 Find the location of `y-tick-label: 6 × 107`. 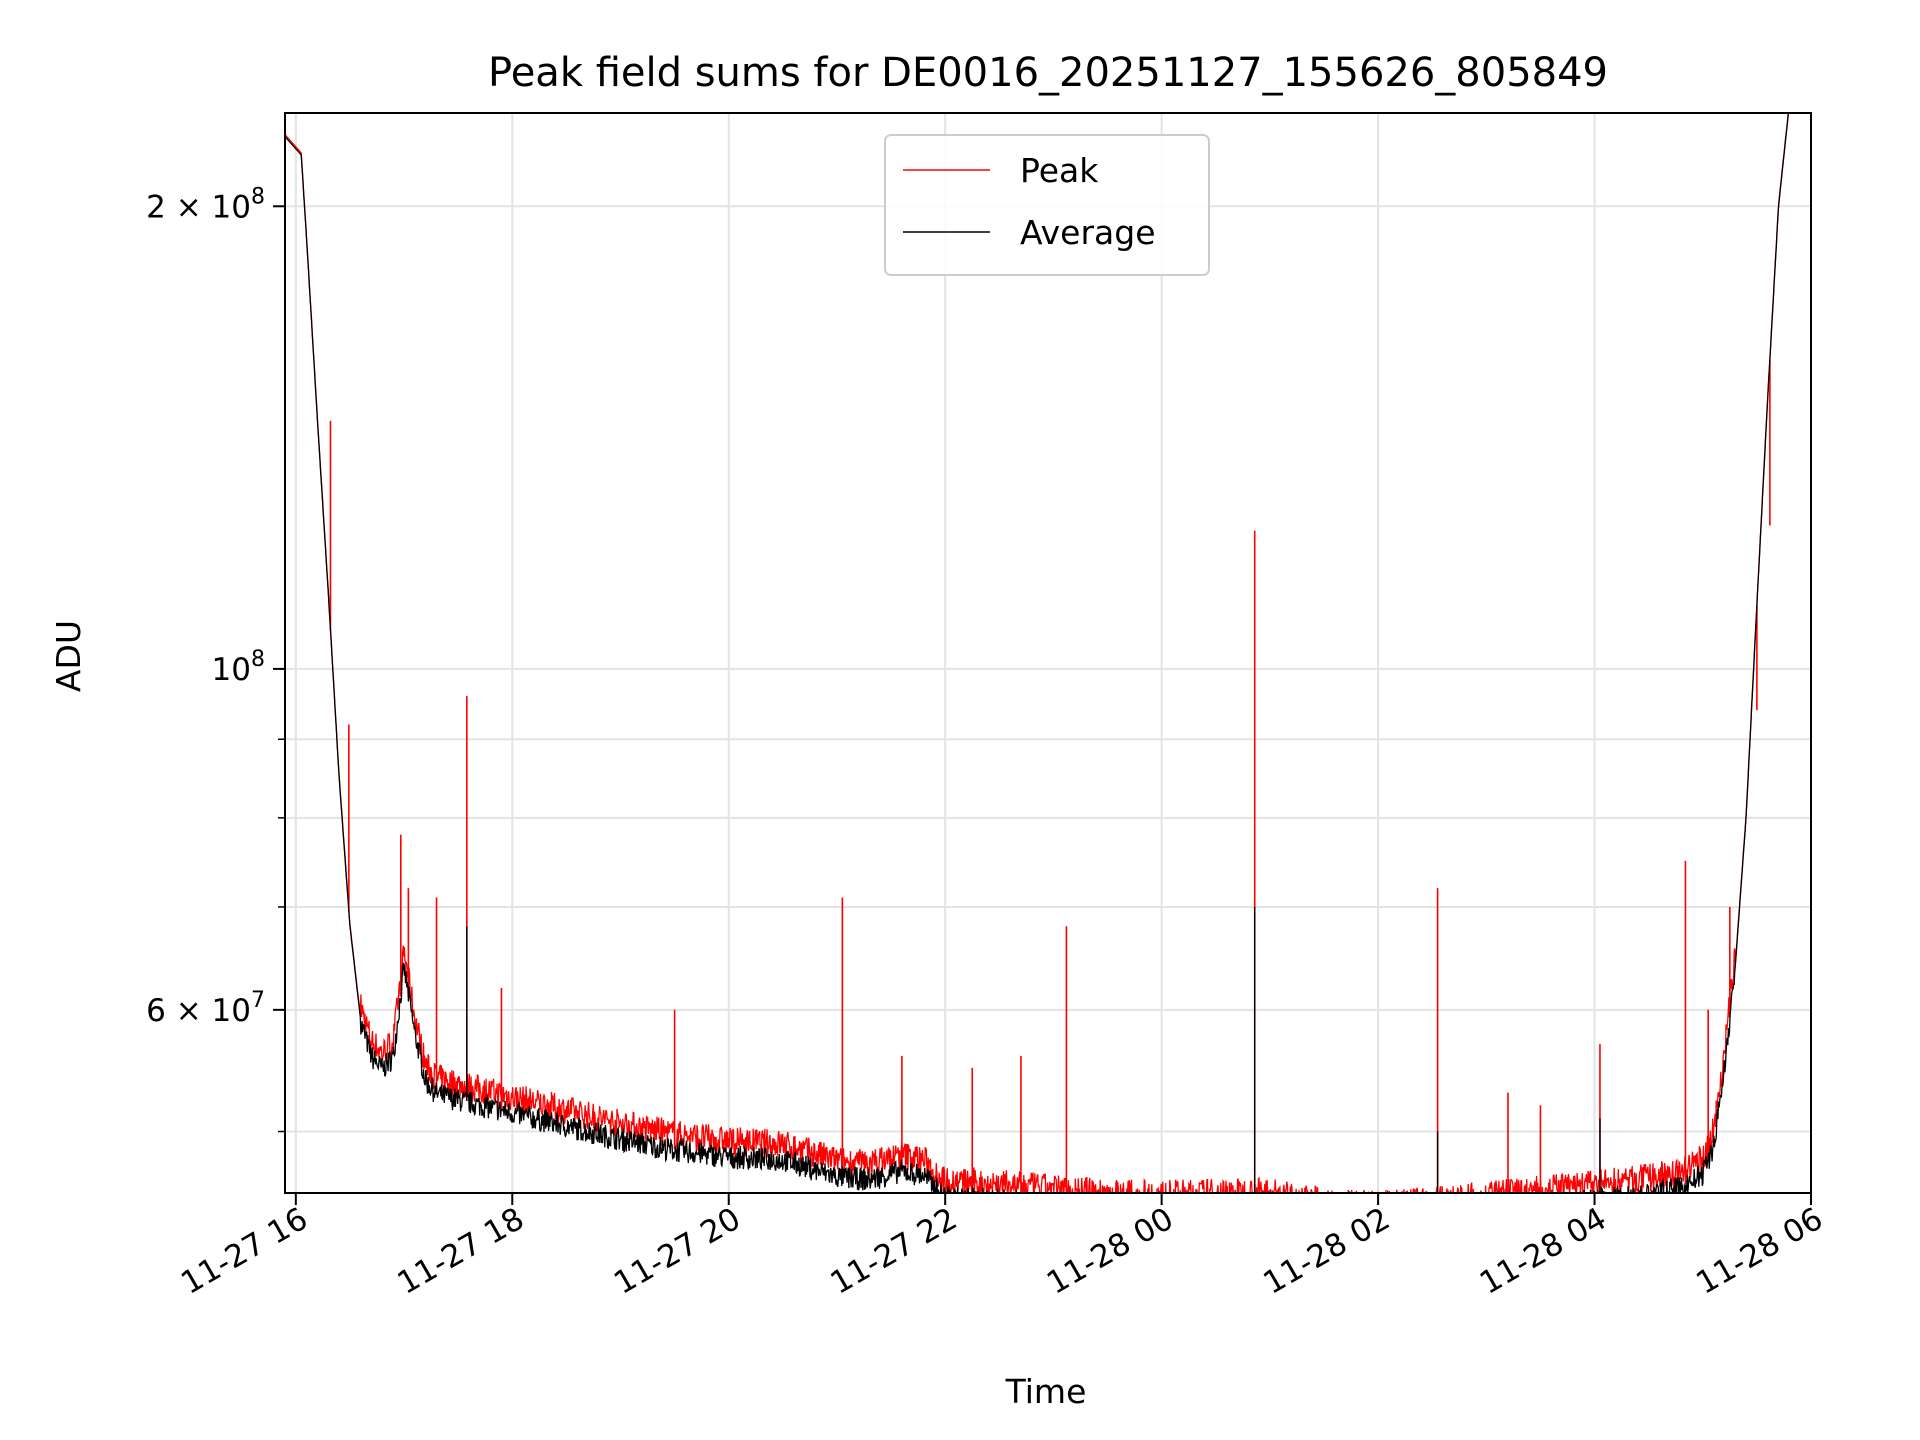

y-tick-label: 6 × 107 is located at coordinates (205, 1008).